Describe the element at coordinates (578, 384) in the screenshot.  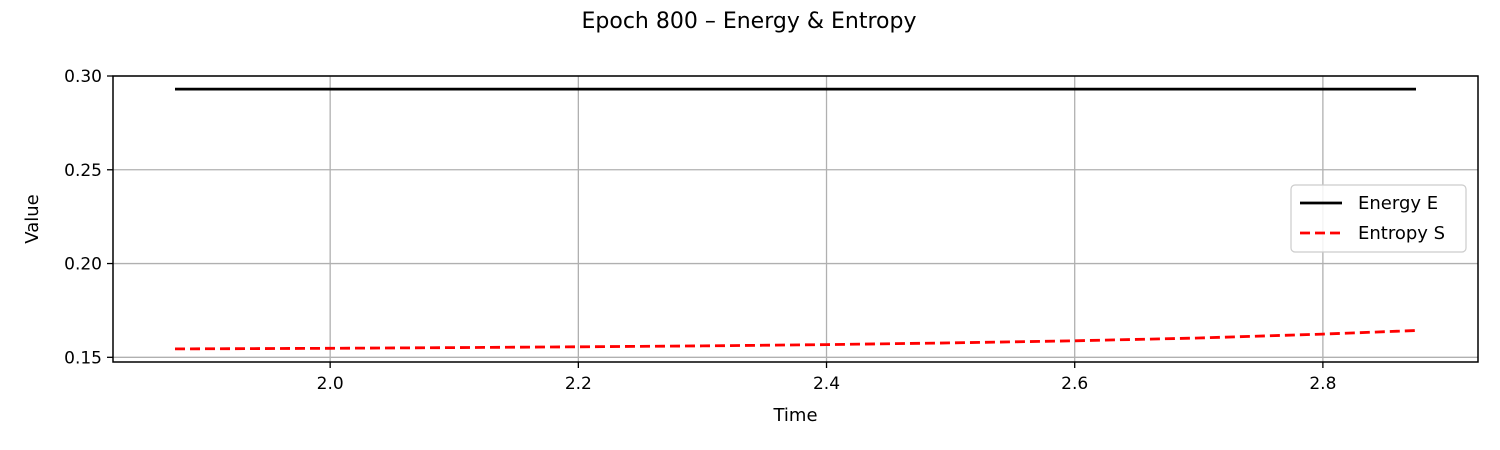
I see `x-tick-label: 2.2` at that location.